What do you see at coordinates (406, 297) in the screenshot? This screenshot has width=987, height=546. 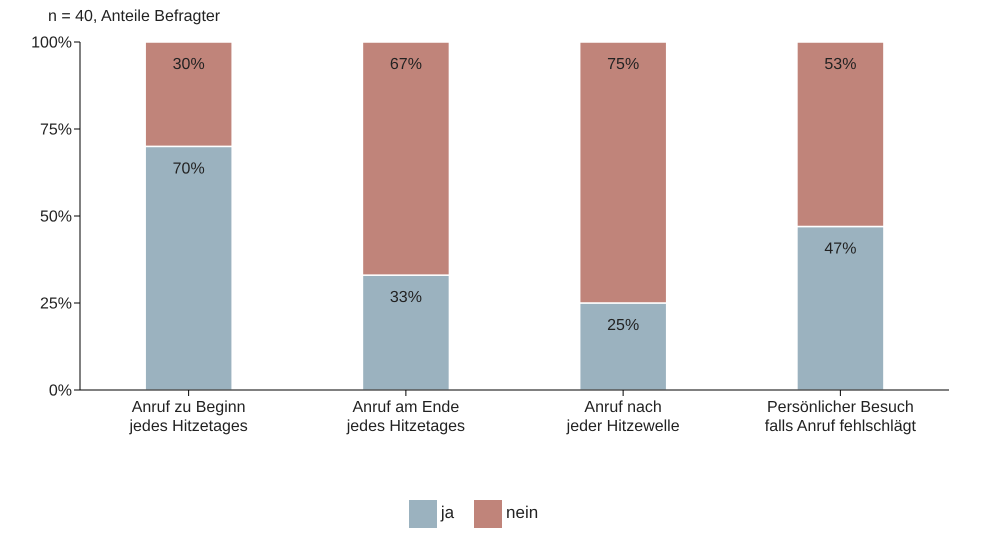 I see `data-label: 33%` at bounding box center [406, 297].